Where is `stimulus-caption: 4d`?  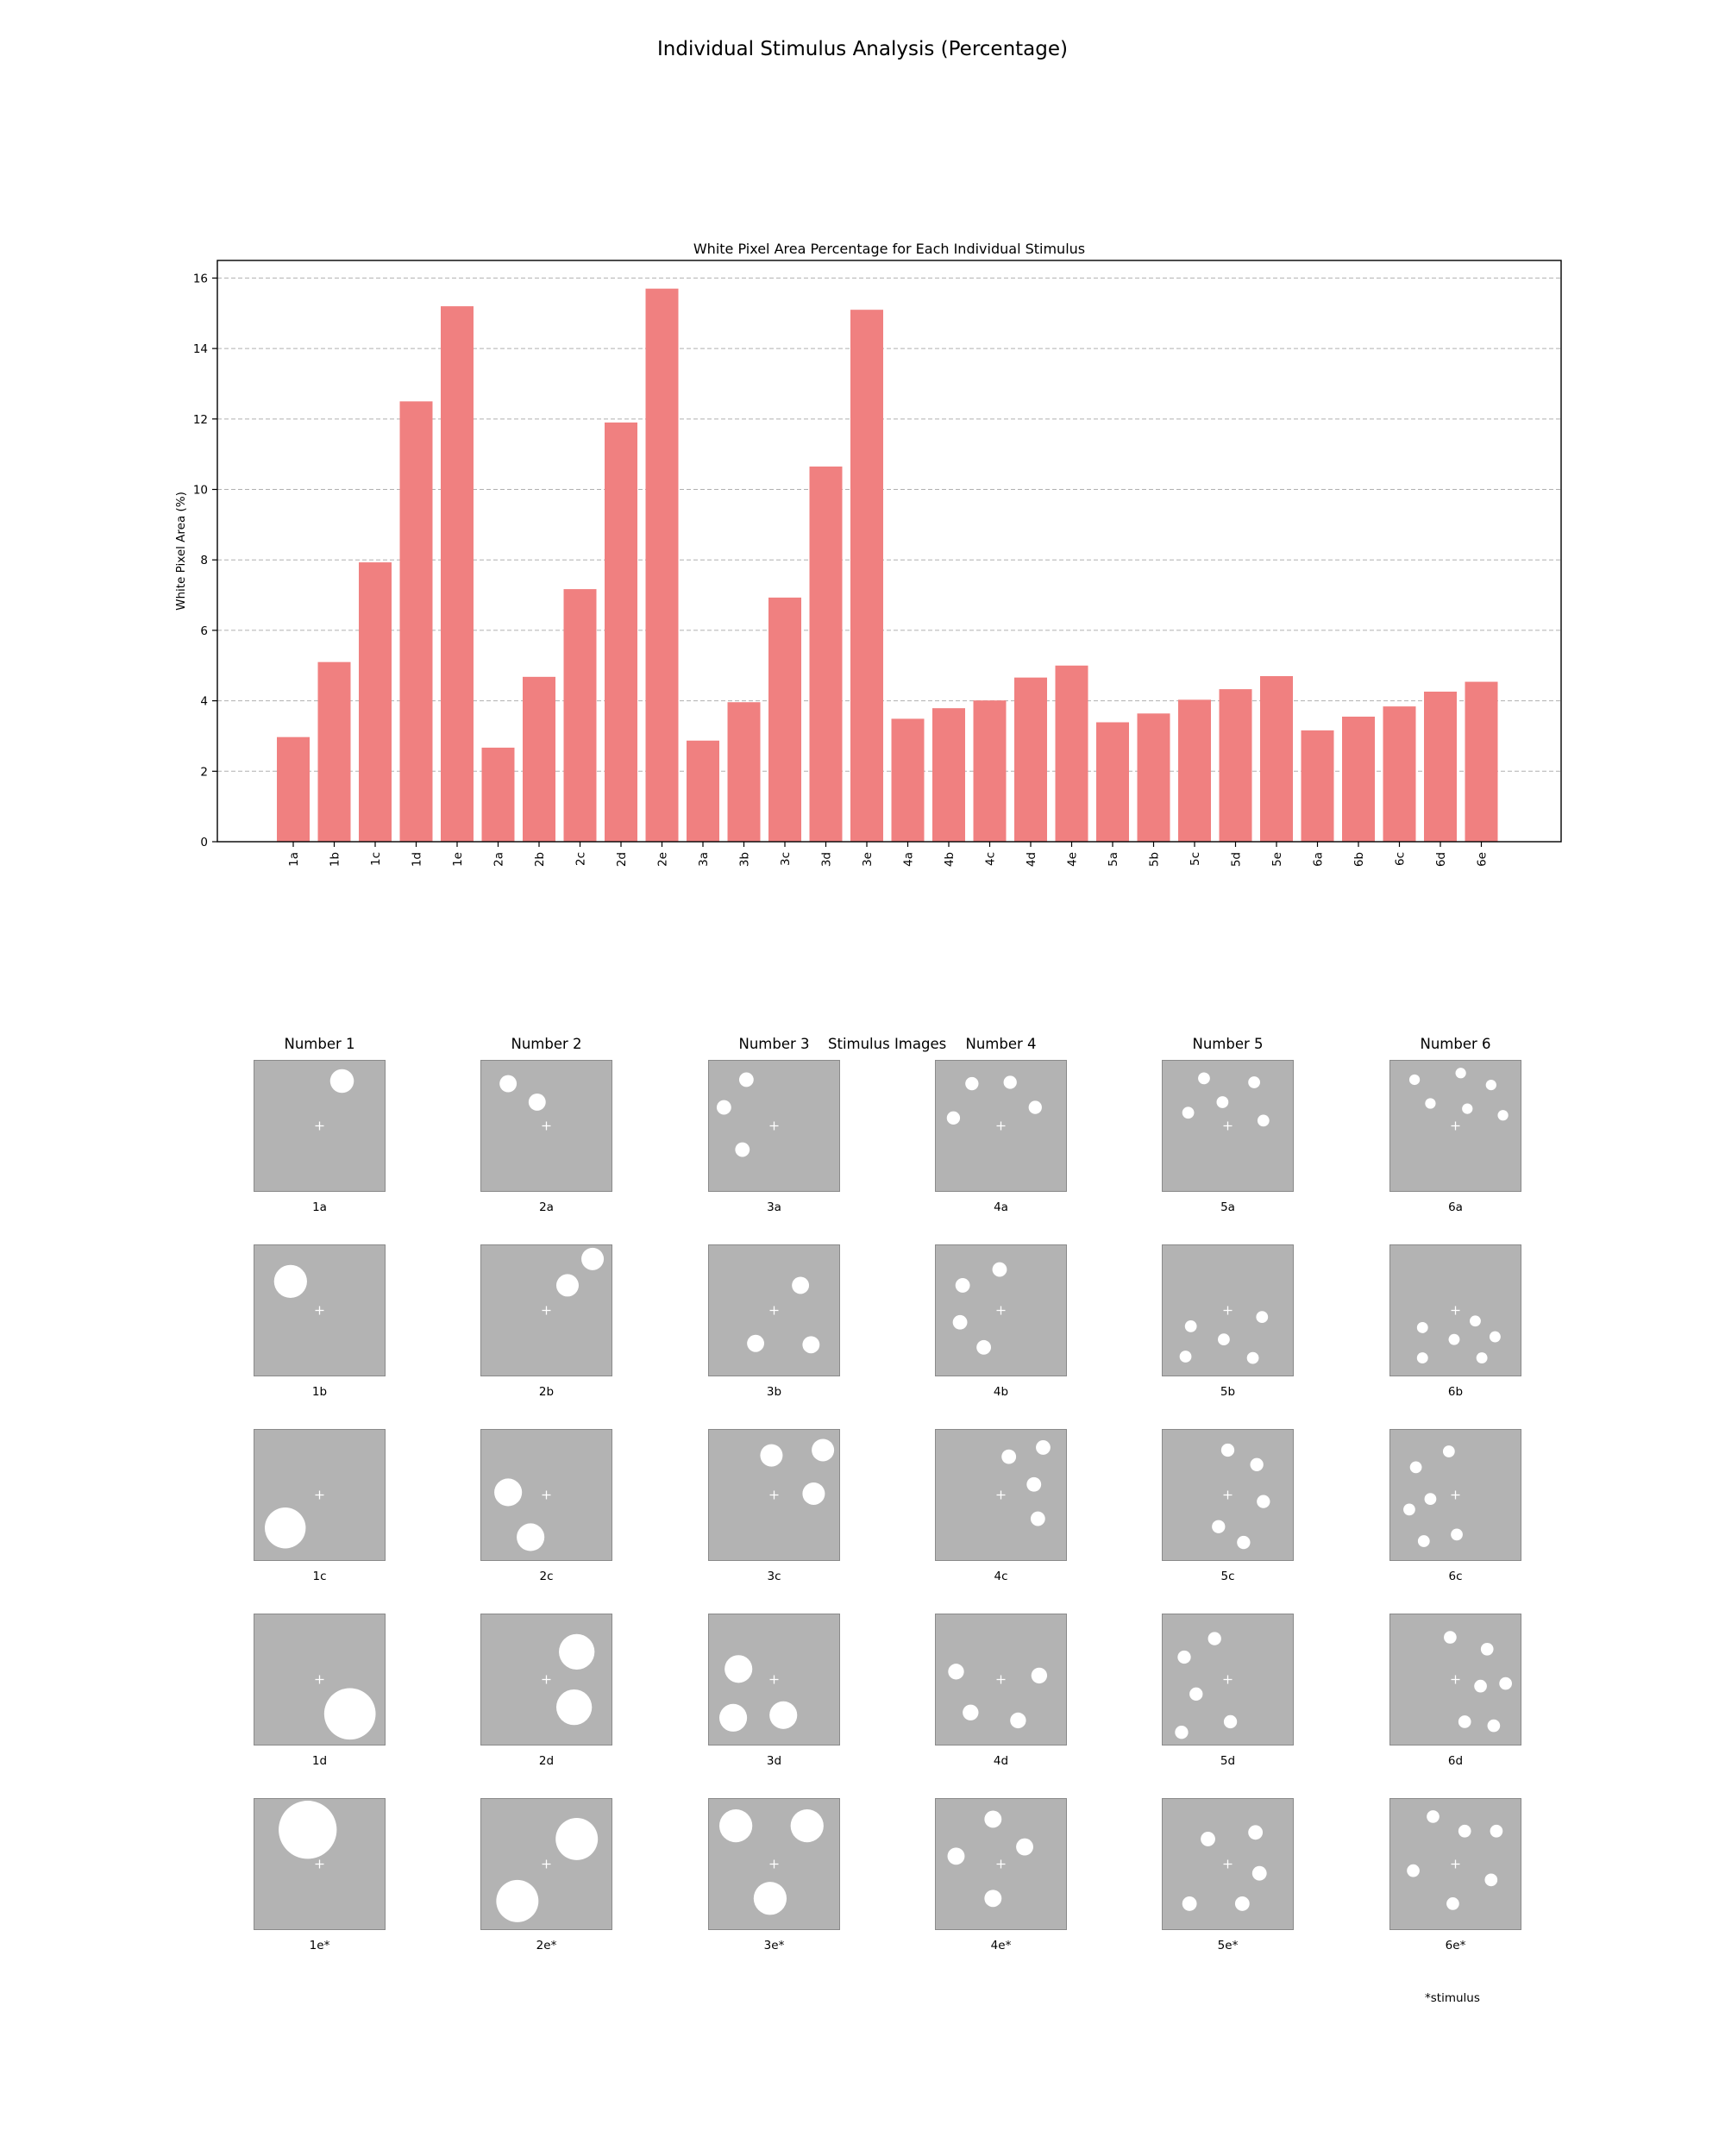
stimulus-caption: 4d is located at coordinates (1001, 1761).